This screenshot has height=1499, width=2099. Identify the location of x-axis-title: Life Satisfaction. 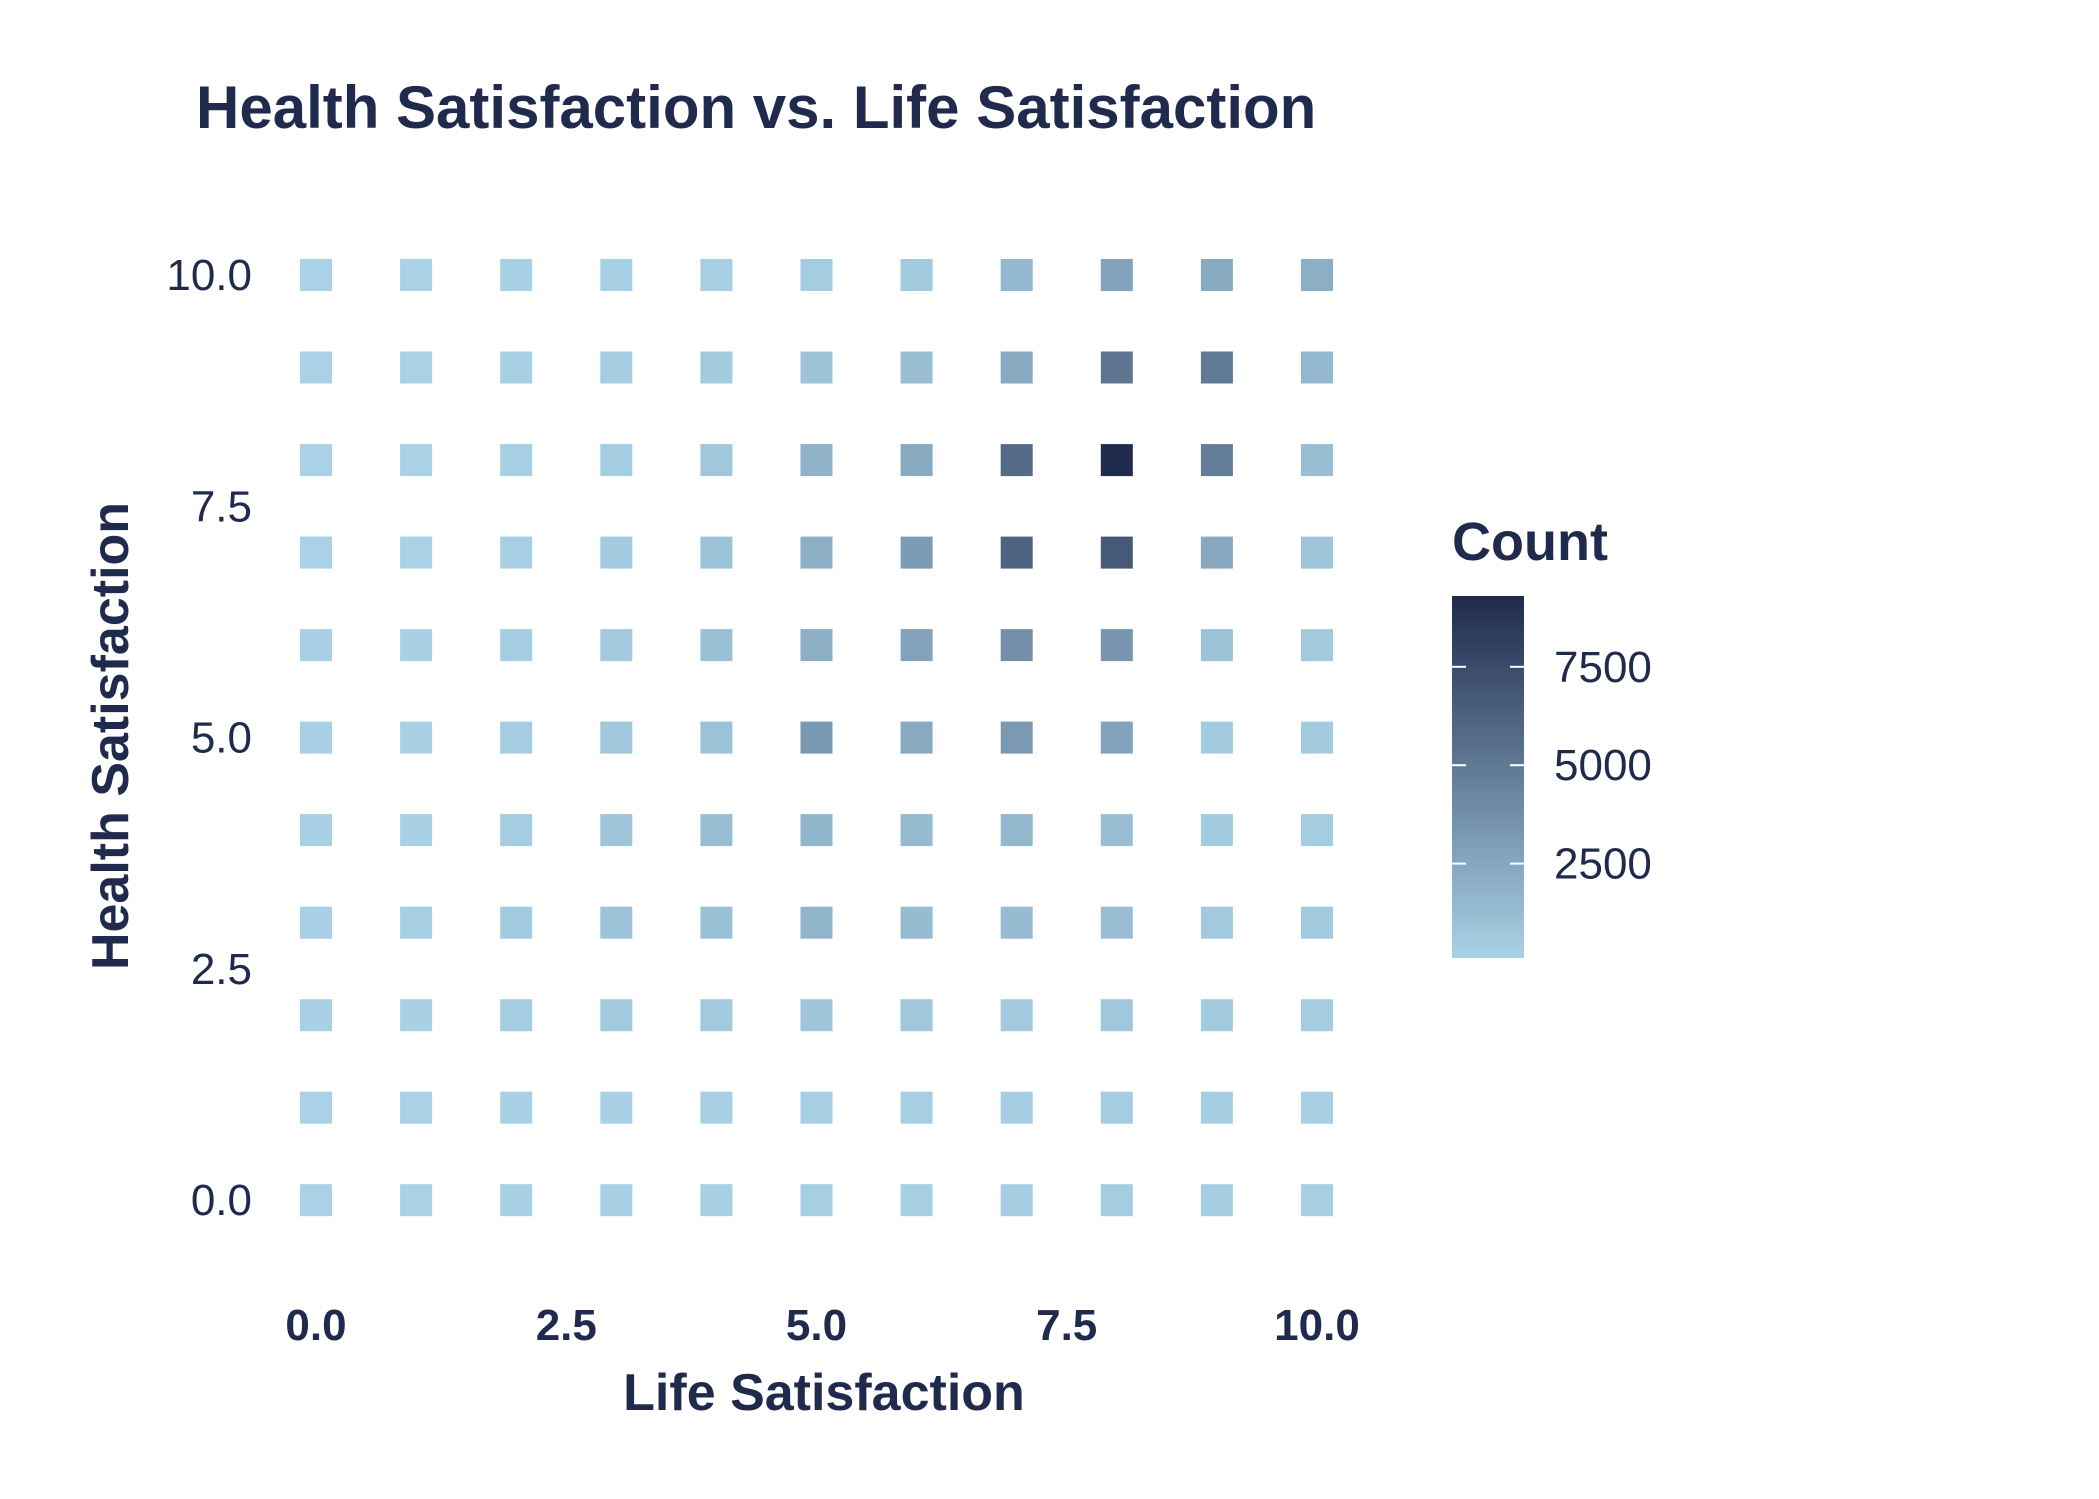
(824, 1393).